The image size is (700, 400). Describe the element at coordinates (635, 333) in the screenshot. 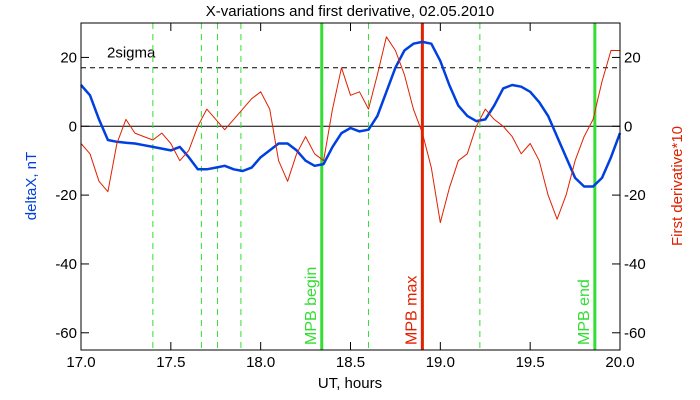

I see `y2-tick-label: -60` at that location.